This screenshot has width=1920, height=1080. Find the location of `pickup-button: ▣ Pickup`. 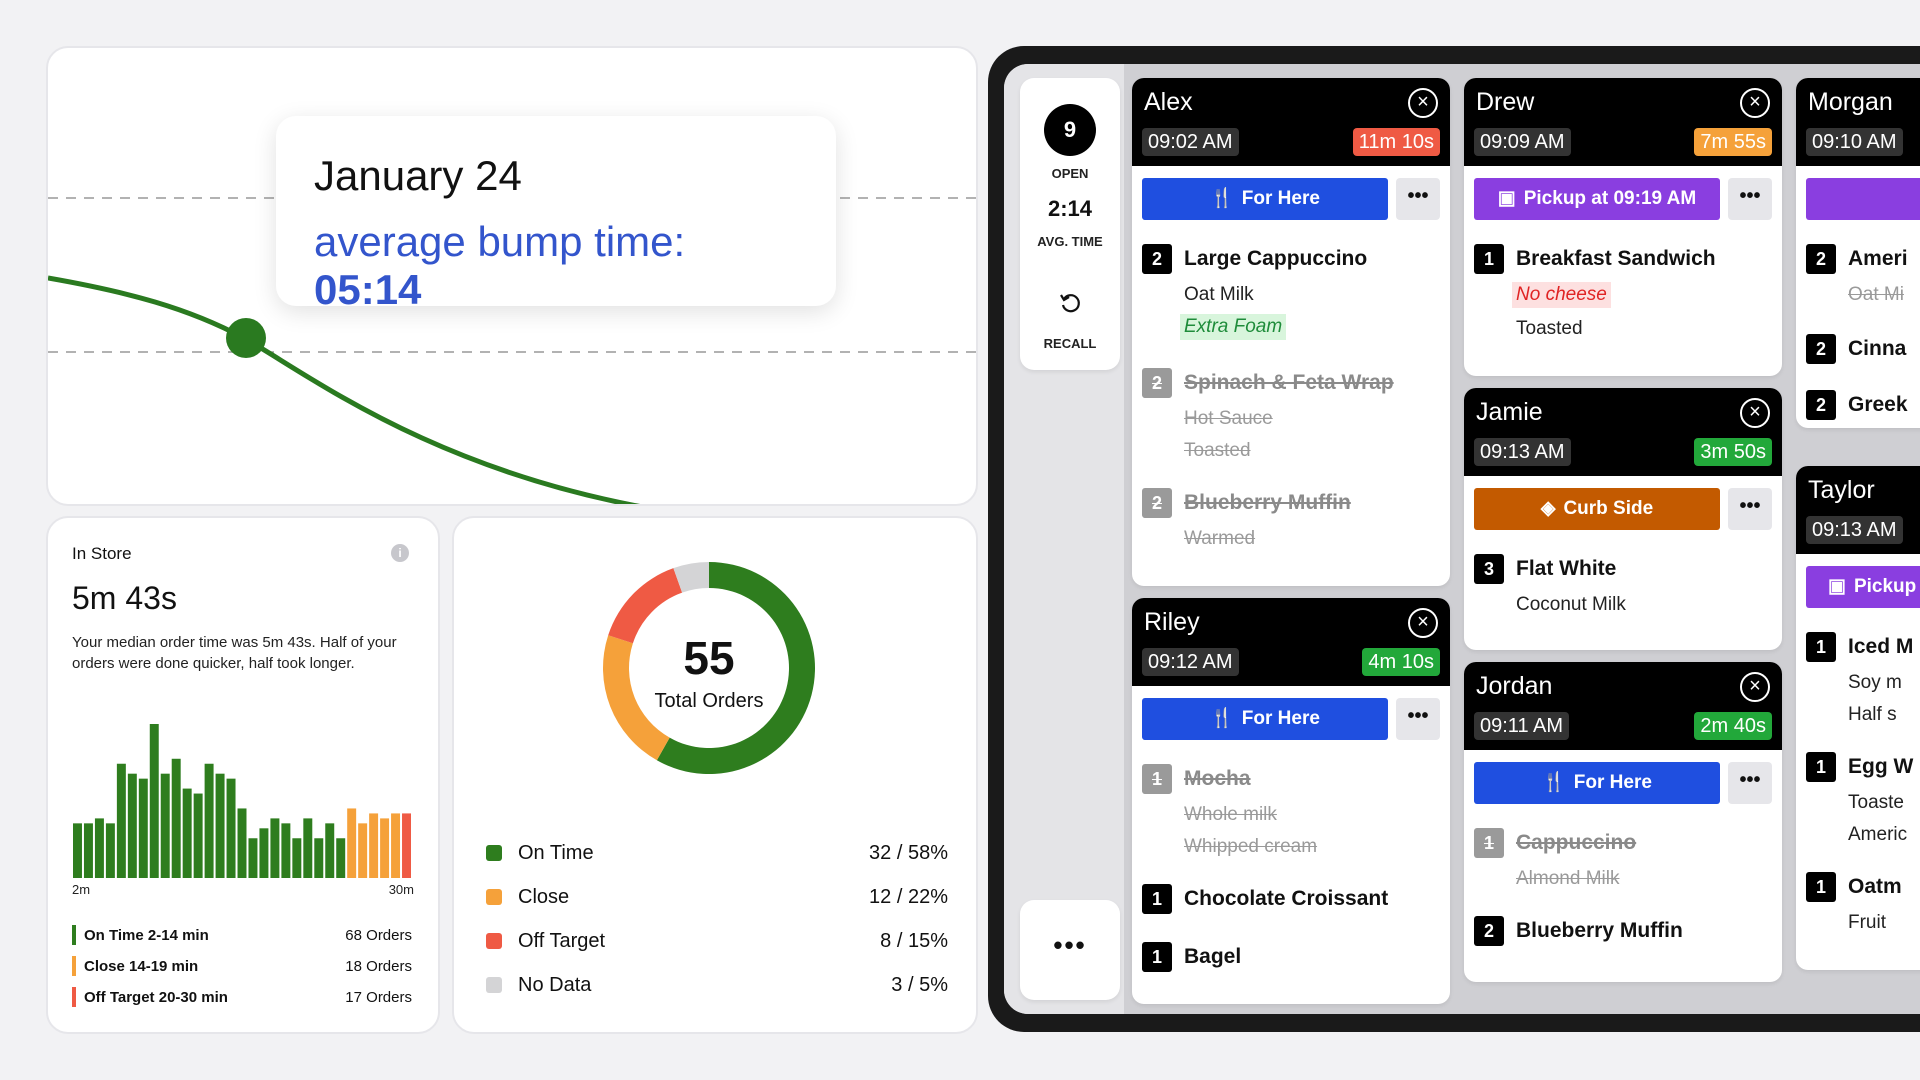

pickup-button: ▣ Pickup is located at coordinates (1863, 587).